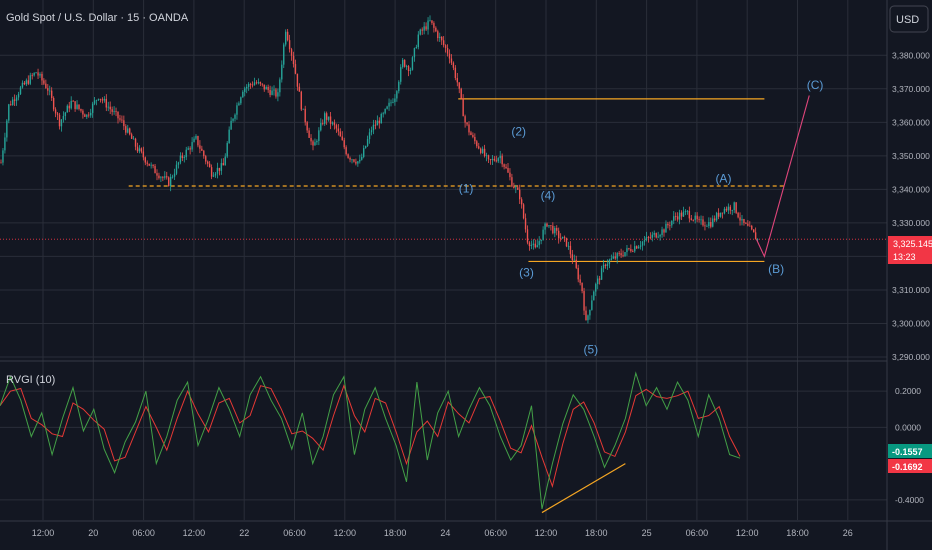  Describe the element at coordinates (910, 250) in the screenshot. I see `price-badge` at that location.